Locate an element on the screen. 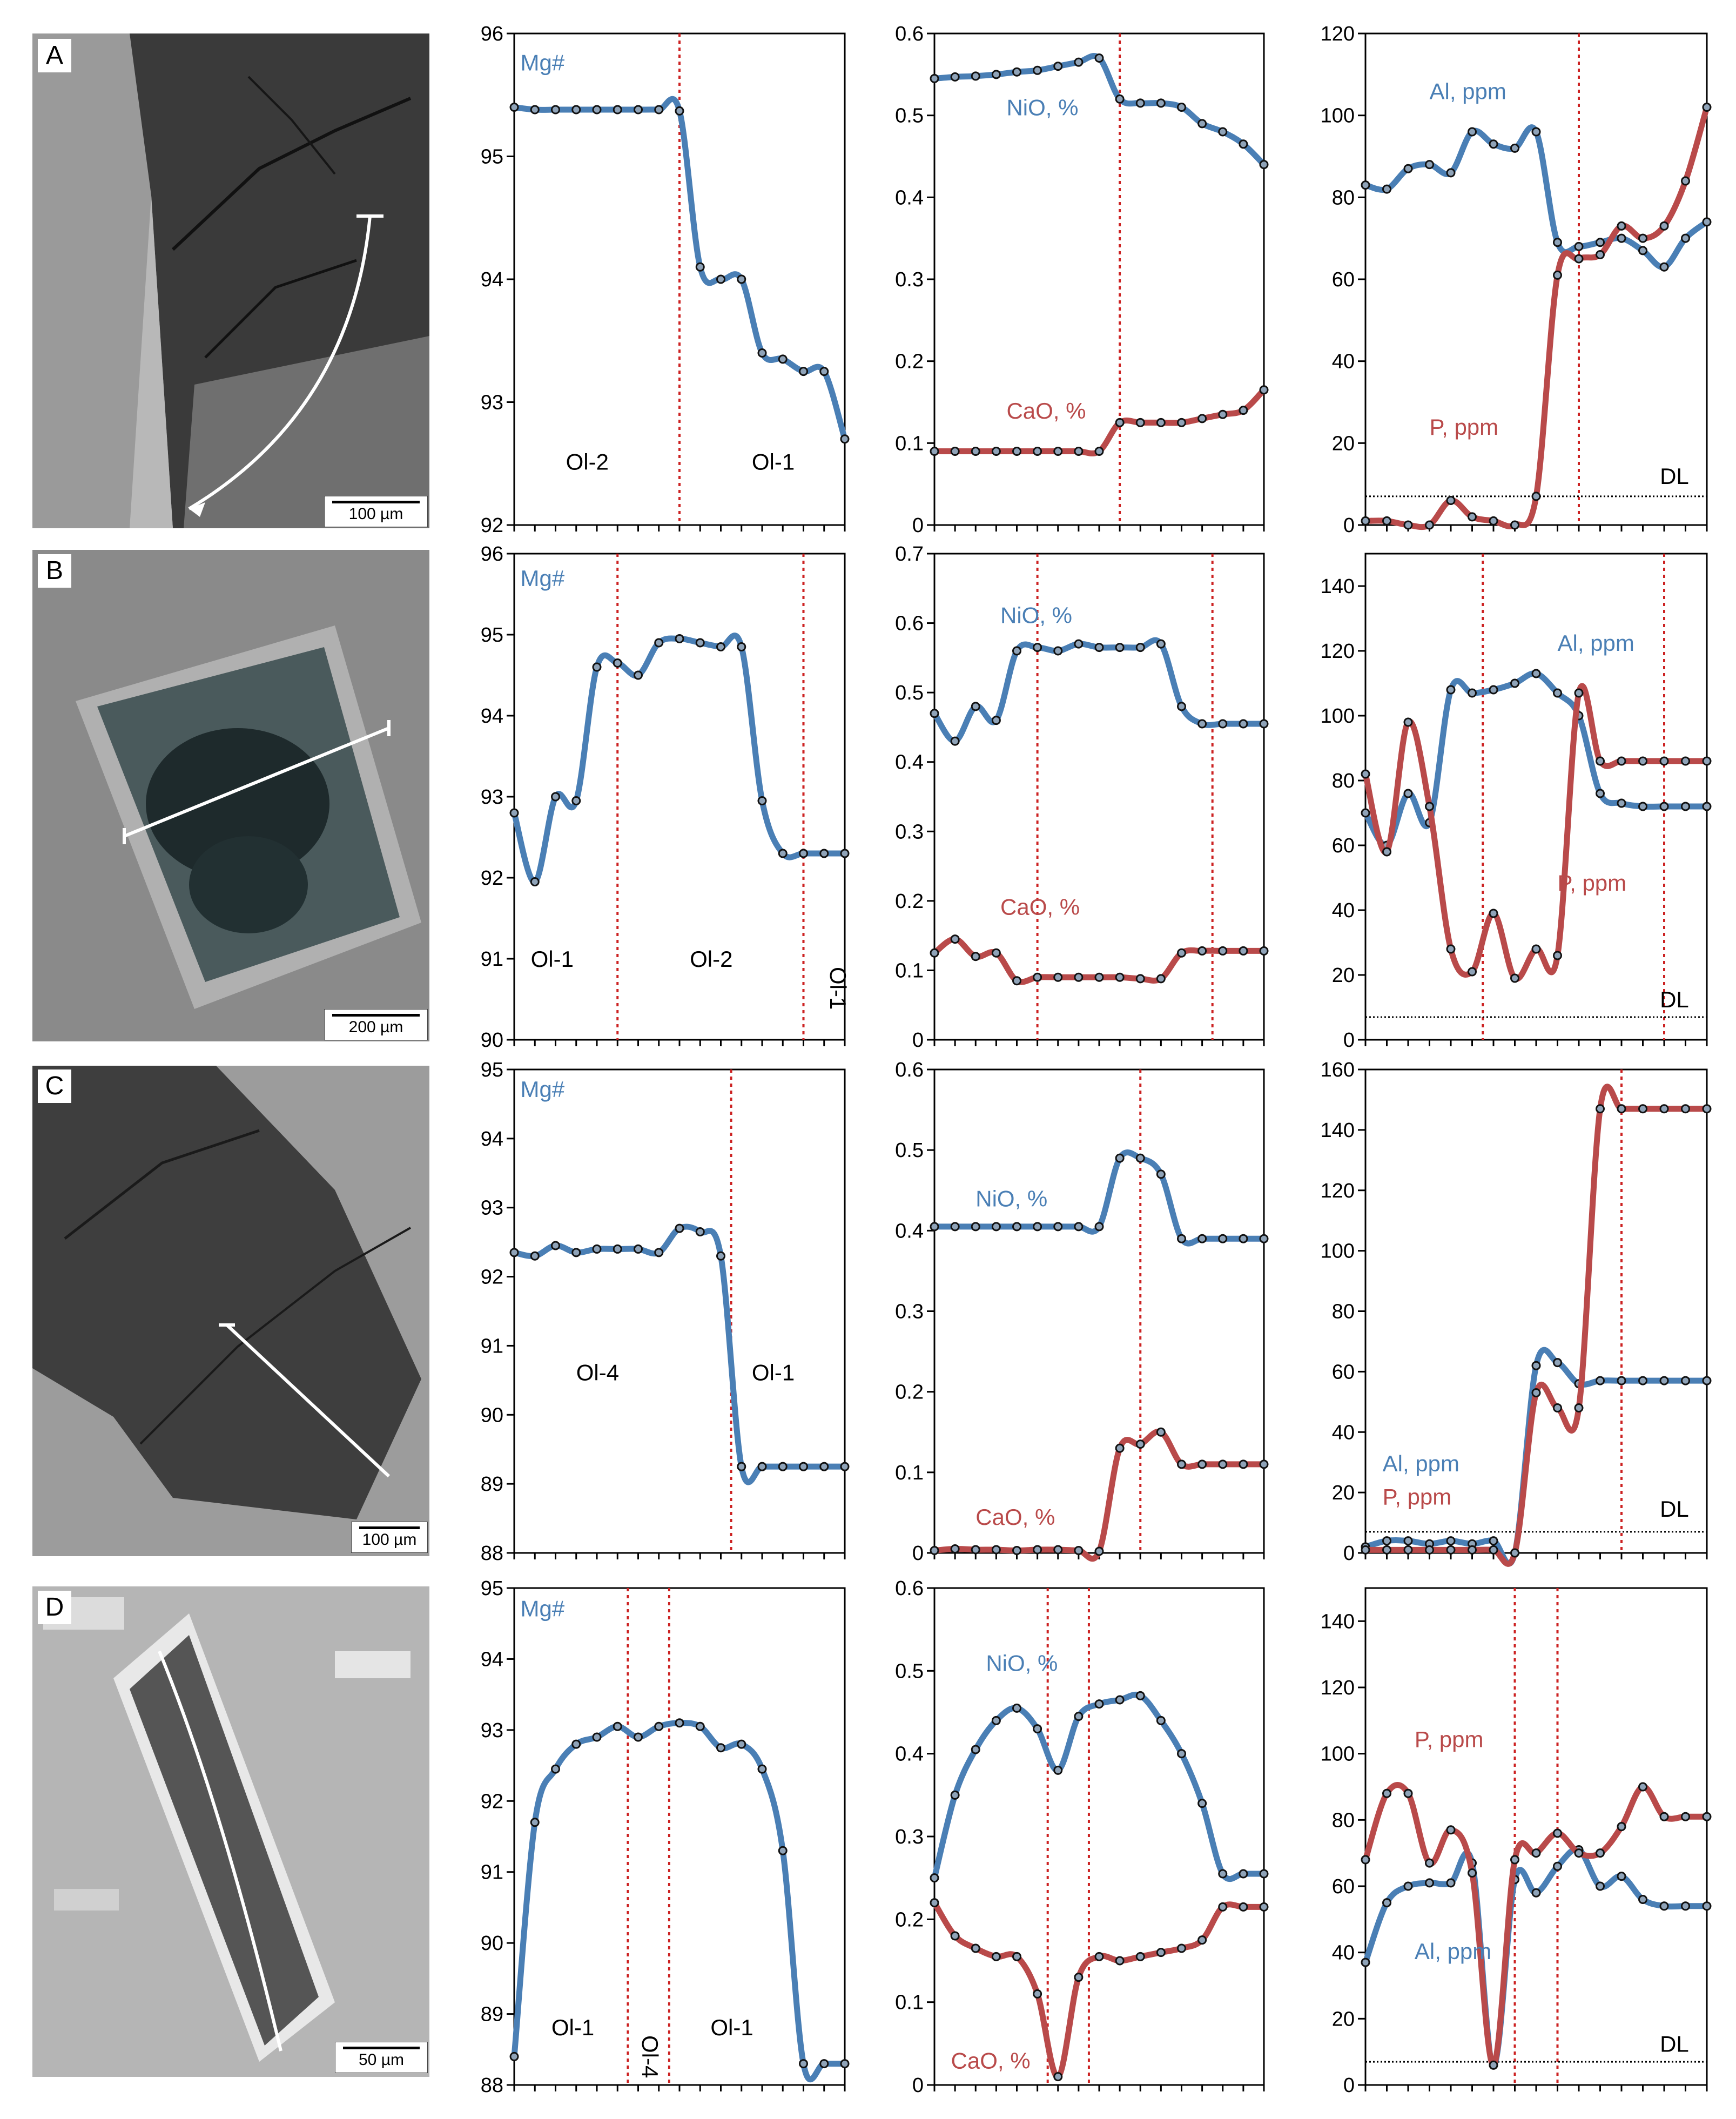  scale-bar-line is located at coordinates (376, 502).